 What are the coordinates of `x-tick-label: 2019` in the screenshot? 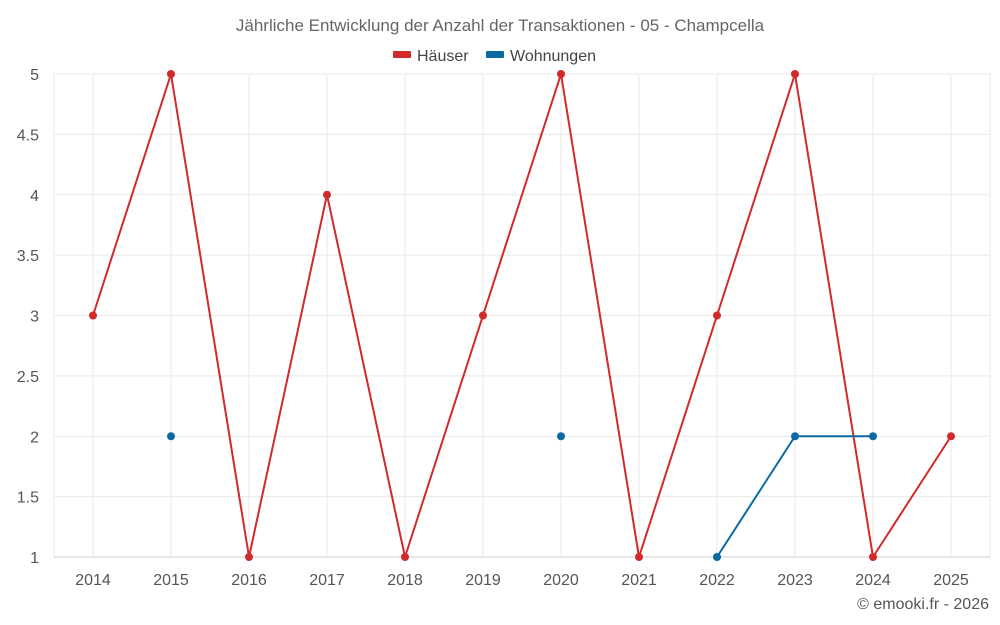 It's located at (483, 580).